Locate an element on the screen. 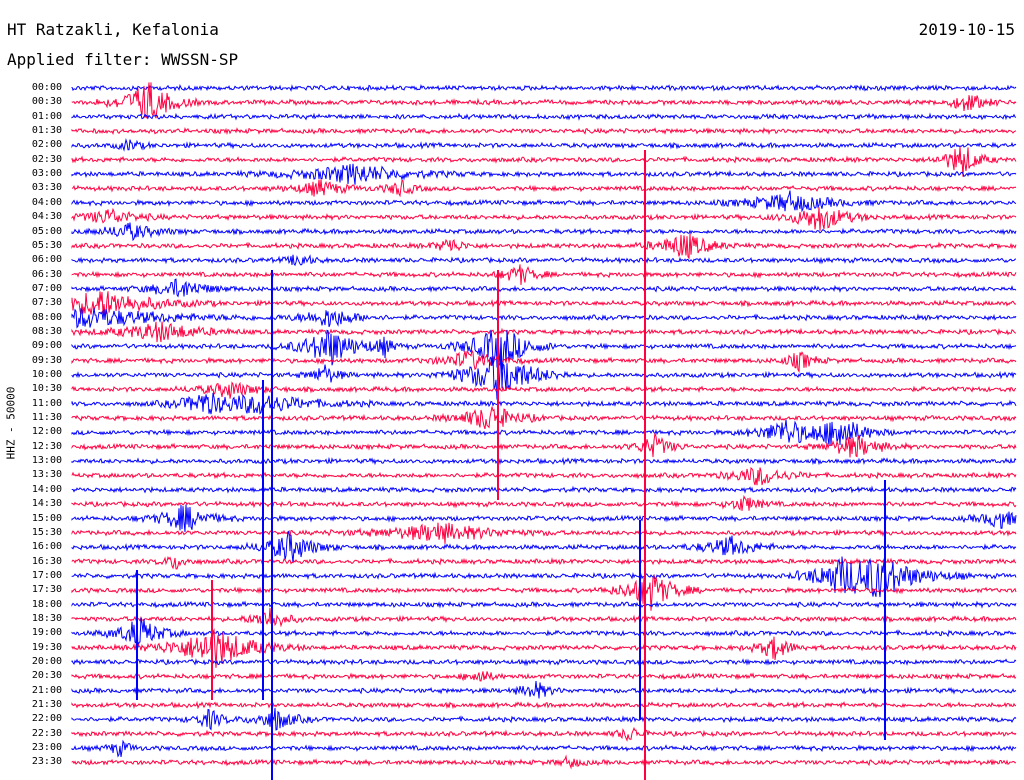 The width and height of the screenshot is (1024, 780). time-label: 17:30 is located at coordinates (46, 590).